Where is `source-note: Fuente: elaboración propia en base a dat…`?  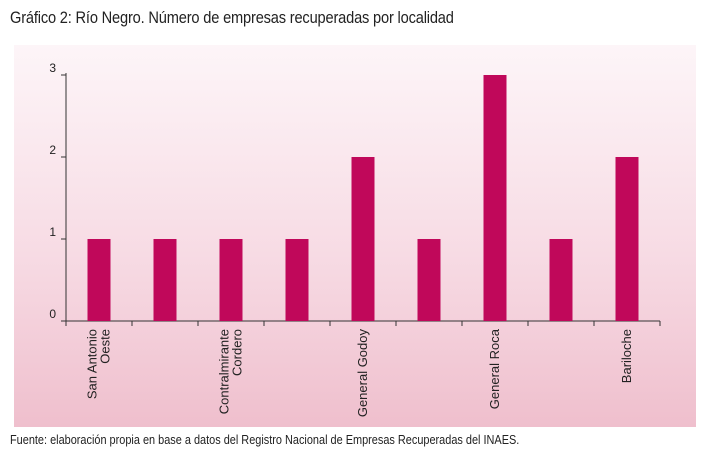 source-note: Fuente: elaboración propia en base a dat… is located at coordinates (265, 439).